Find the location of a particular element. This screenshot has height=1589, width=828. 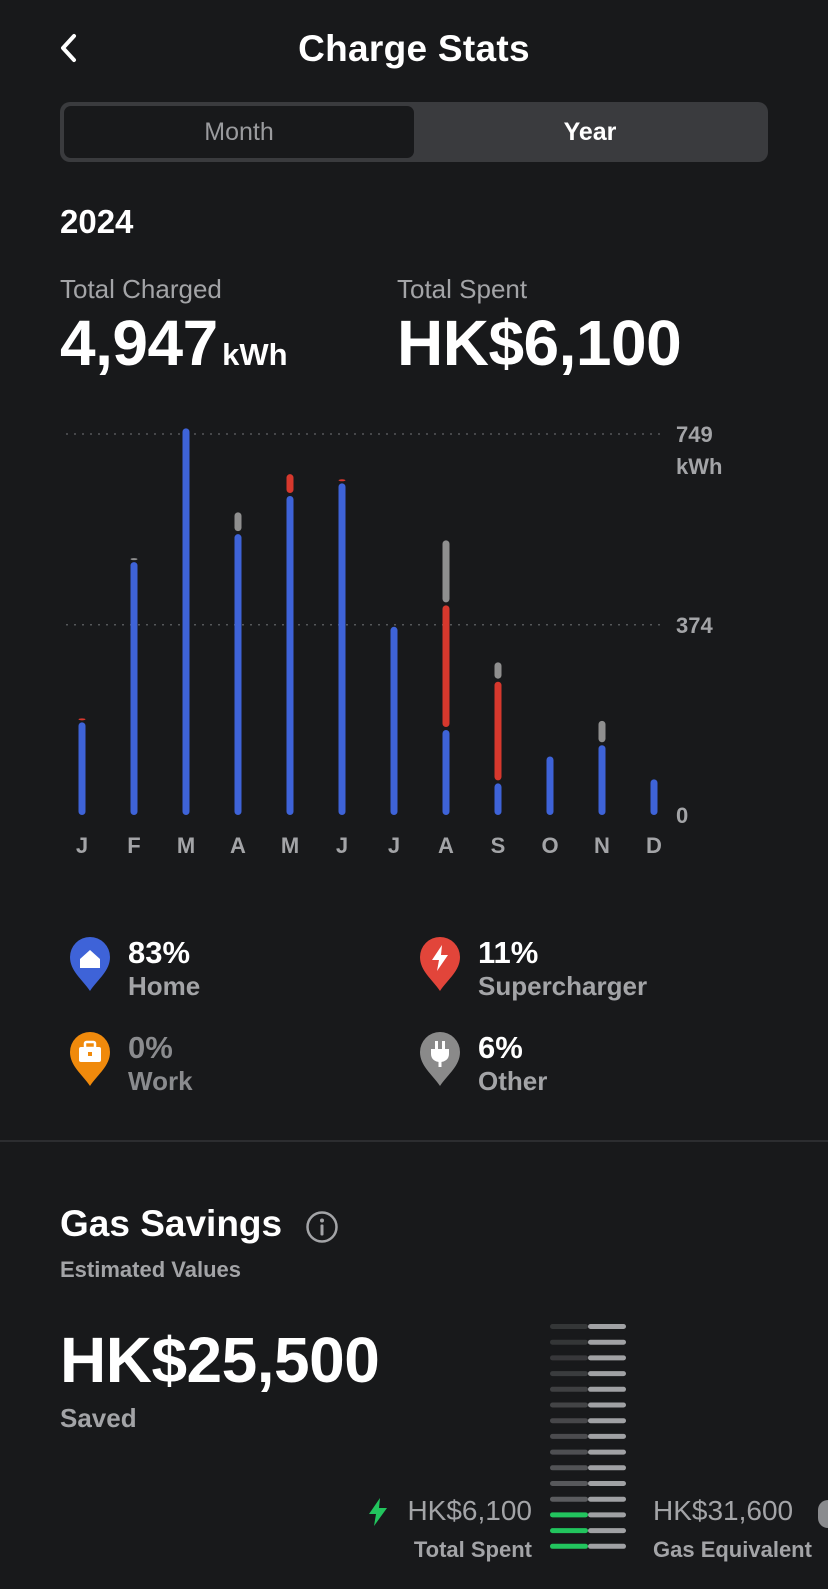

period-year: 2024 is located at coordinates (97, 221).